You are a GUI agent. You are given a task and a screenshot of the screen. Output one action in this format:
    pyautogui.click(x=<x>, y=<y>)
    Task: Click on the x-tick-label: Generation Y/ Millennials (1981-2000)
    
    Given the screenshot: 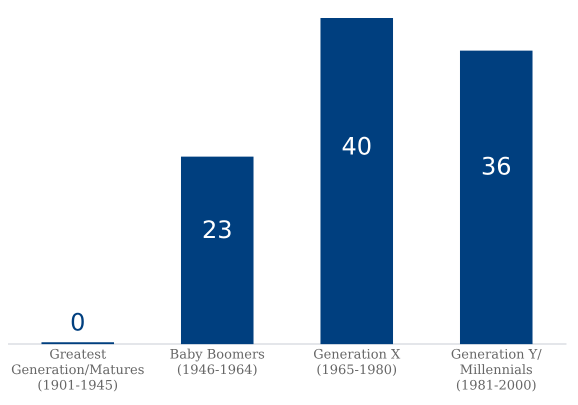 What is the action you would take?
    pyautogui.click(x=496, y=370)
    